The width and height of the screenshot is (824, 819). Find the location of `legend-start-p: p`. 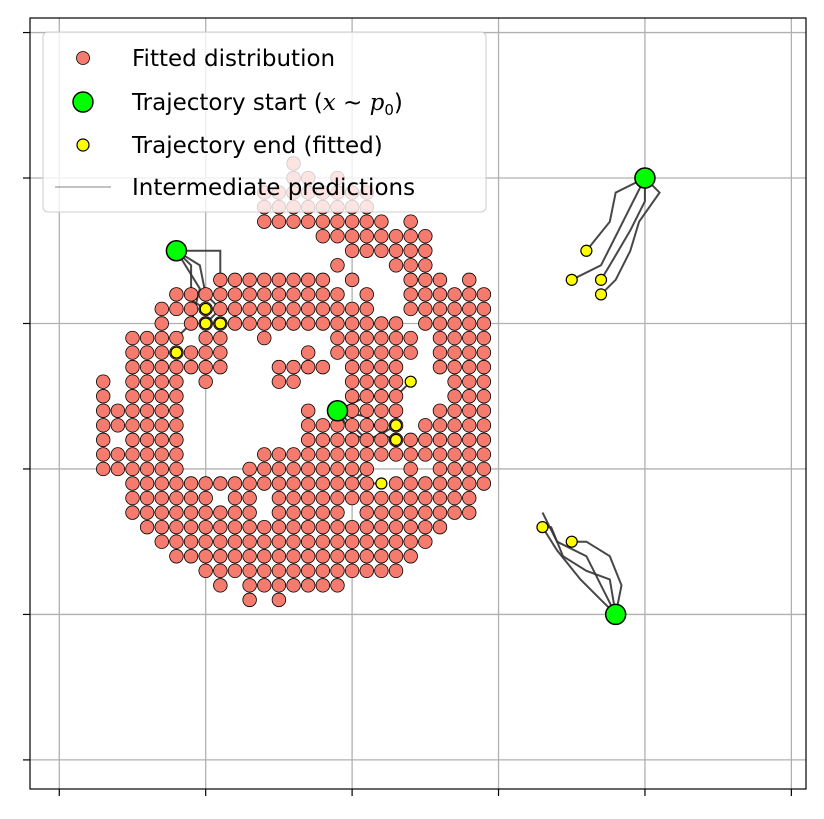

legend-start-p: p is located at coordinates (377, 103).